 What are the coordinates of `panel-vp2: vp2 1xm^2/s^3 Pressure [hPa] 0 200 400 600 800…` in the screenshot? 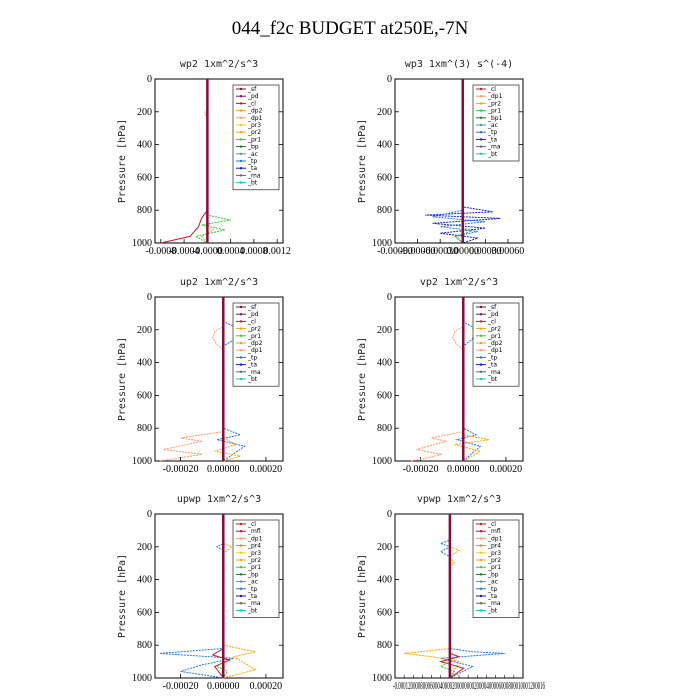 It's located at (440, 376).